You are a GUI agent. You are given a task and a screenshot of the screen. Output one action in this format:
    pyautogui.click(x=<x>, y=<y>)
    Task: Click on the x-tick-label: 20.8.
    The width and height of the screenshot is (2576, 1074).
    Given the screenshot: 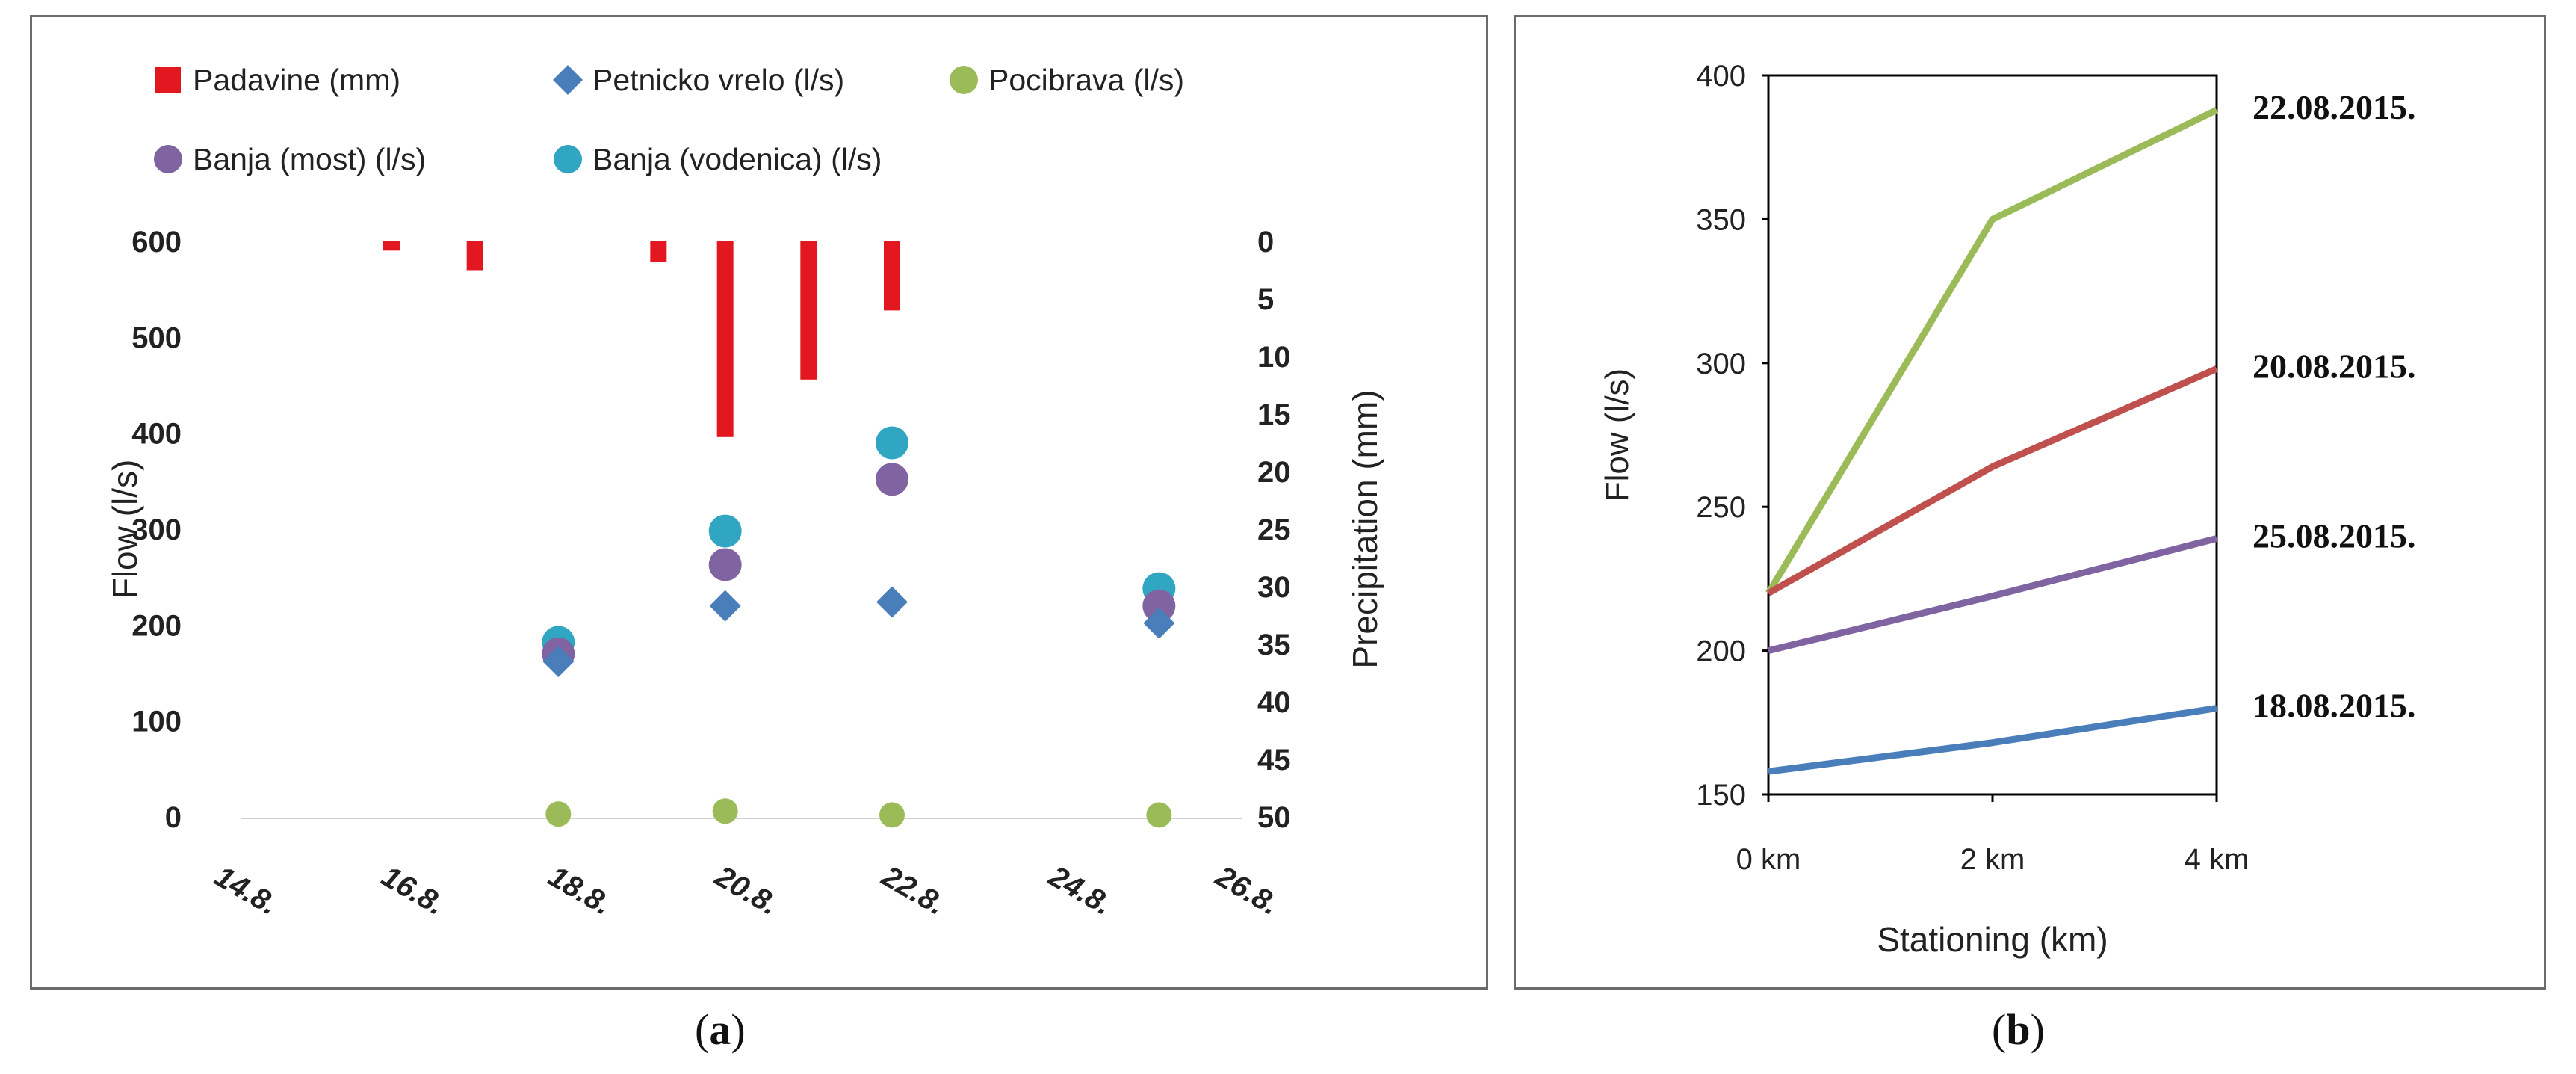 What is the action you would take?
    pyautogui.click(x=746, y=890)
    